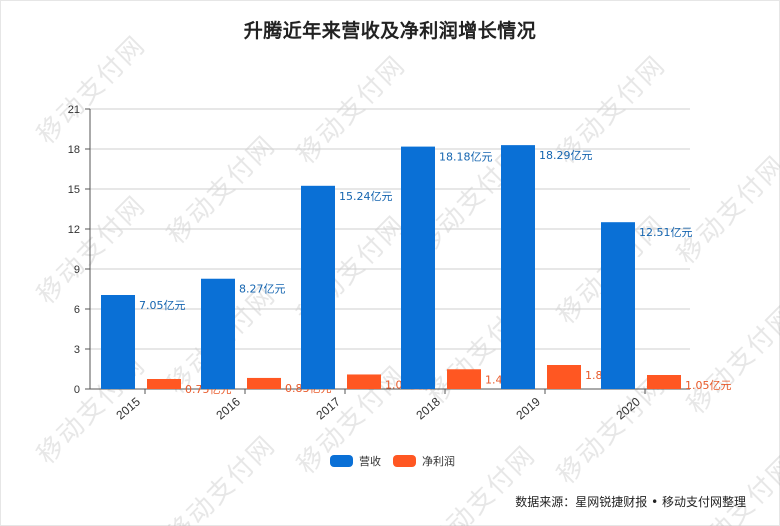 This screenshot has height=526, width=780. Describe the element at coordinates (708, 385) in the screenshot. I see `data-label-net-profit: 1.05亿元` at that location.